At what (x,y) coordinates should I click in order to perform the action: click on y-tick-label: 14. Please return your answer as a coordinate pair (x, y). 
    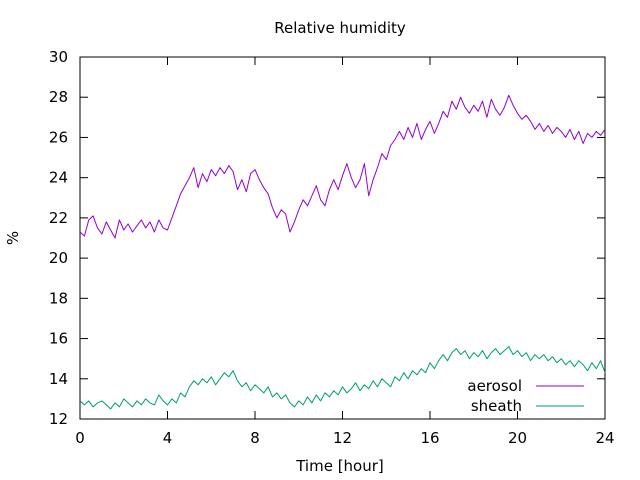
    Looking at the image, I should click on (58, 379).